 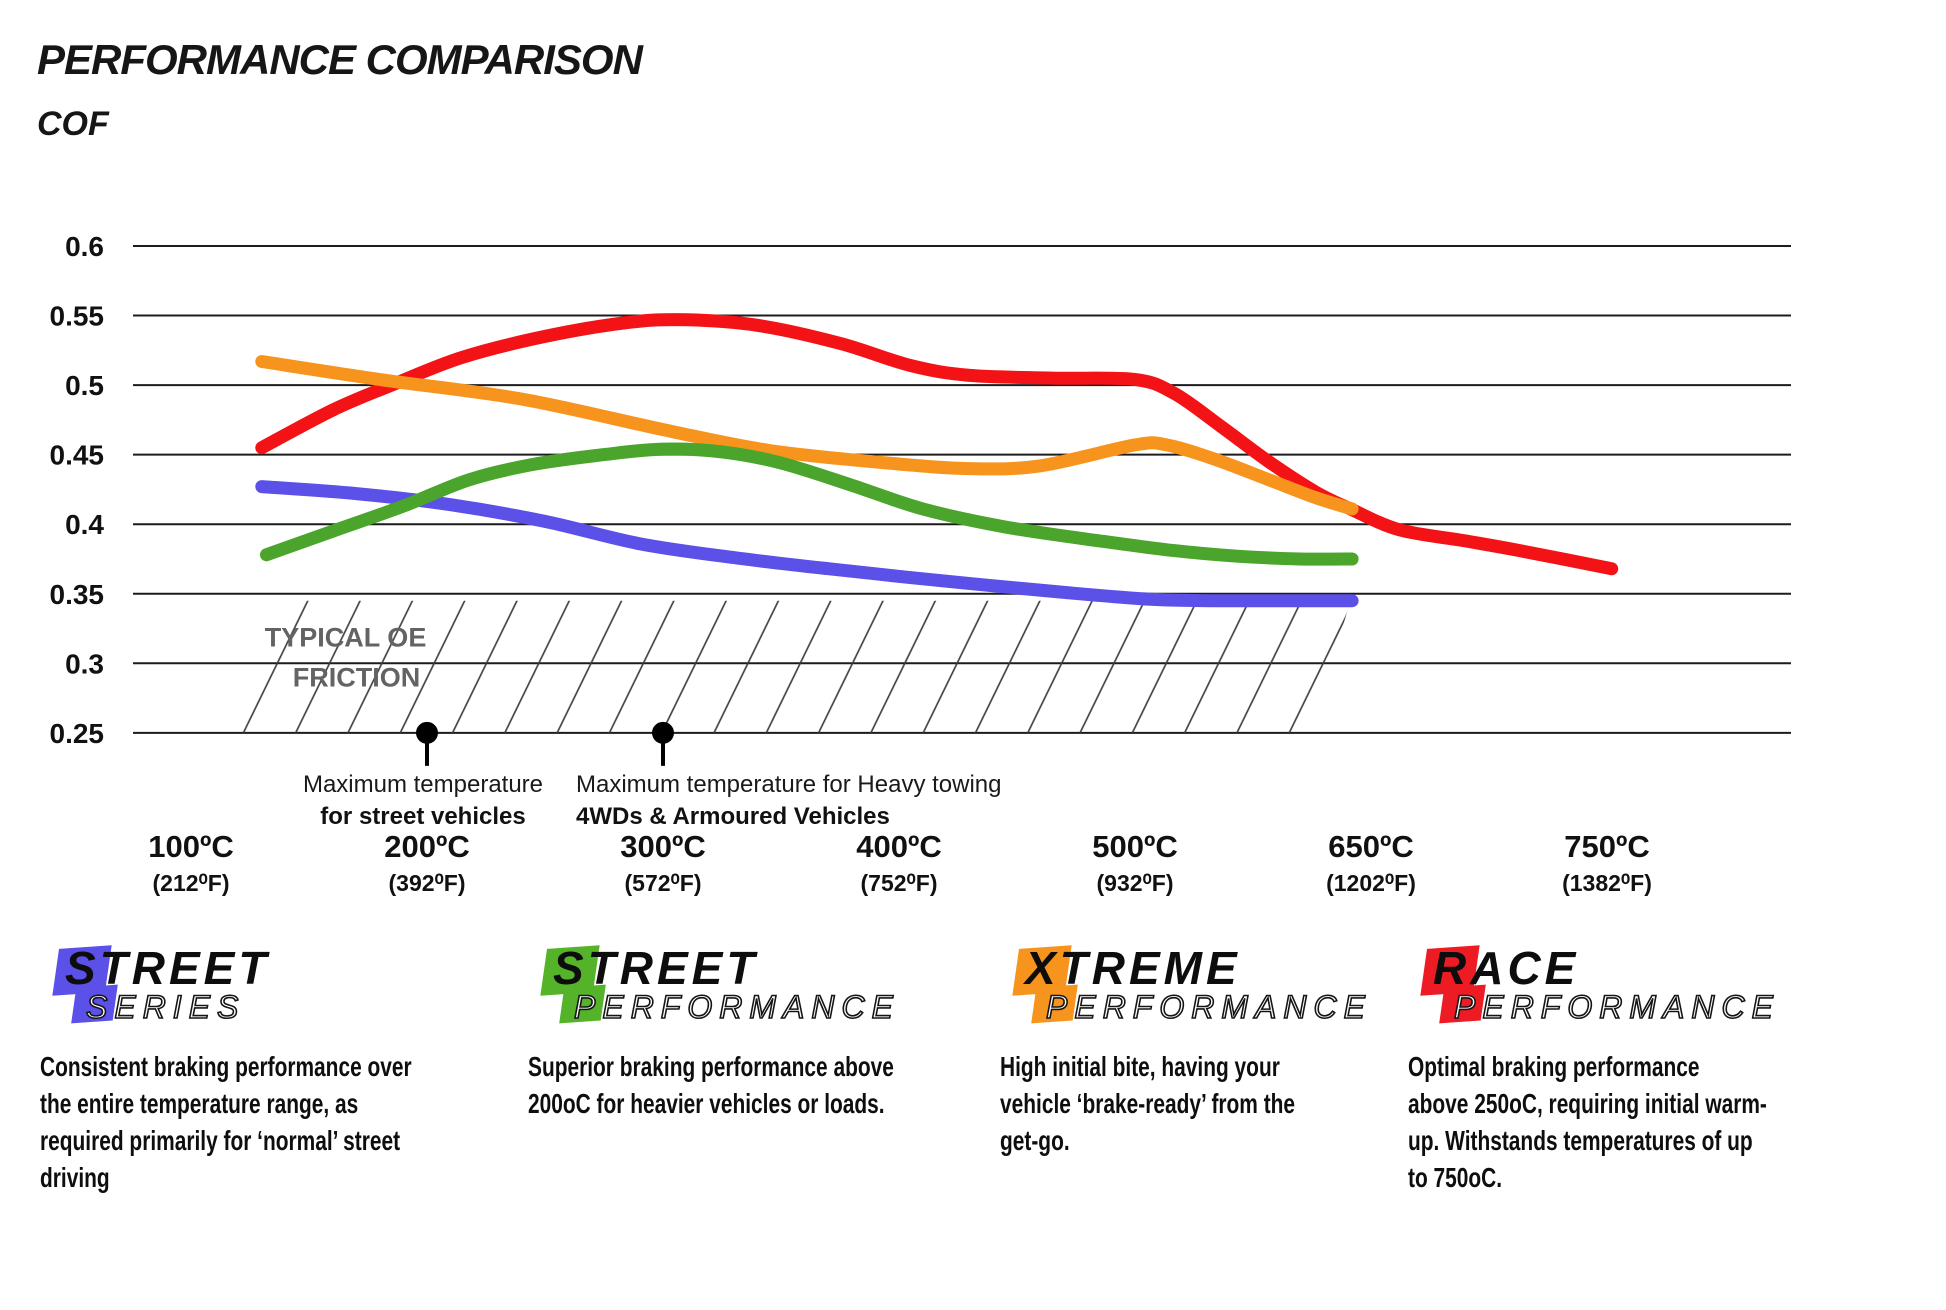 What do you see at coordinates (346, 638) in the screenshot?
I see `svg-text: TYPICAL OE` at bounding box center [346, 638].